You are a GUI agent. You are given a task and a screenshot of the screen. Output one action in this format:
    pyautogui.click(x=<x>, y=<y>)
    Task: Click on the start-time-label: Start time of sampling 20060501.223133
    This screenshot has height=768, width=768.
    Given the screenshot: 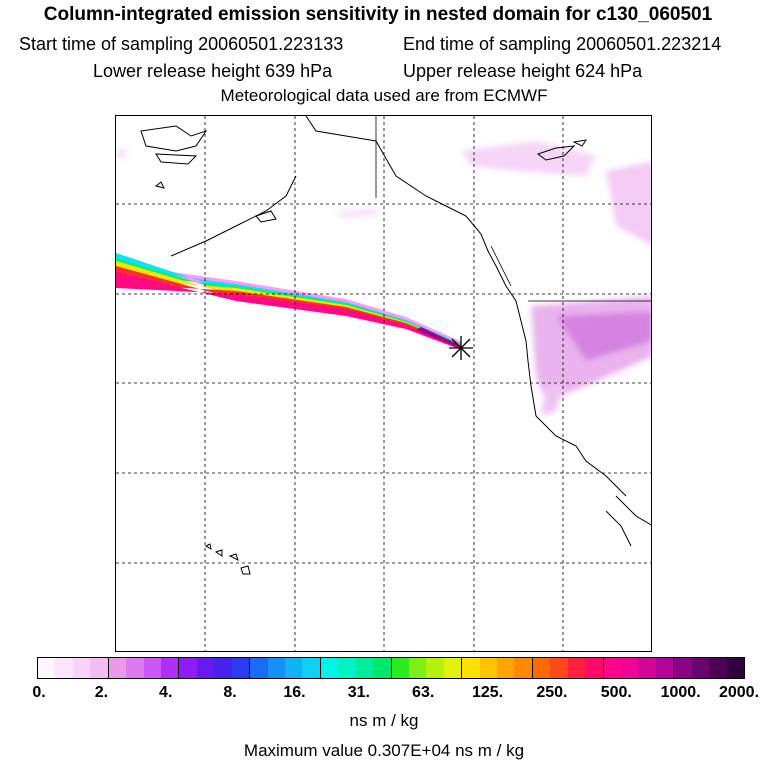 What is the action you would take?
    pyautogui.click(x=181, y=44)
    